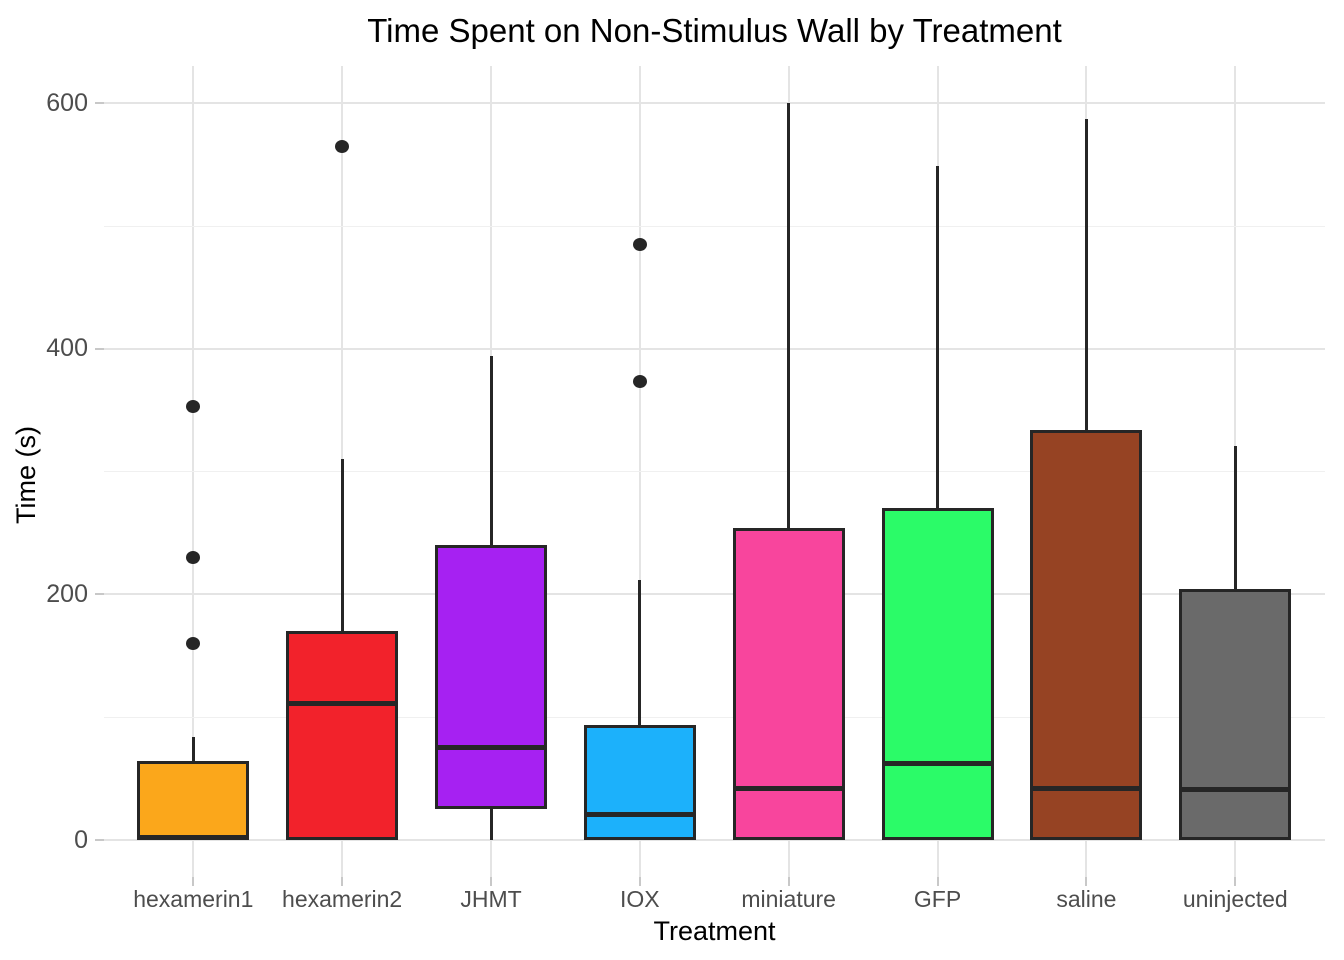 Image resolution: width=1344 pixels, height=960 pixels. Describe the element at coordinates (938, 337) in the screenshot. I see `upper-whisker-GFP` at that location.